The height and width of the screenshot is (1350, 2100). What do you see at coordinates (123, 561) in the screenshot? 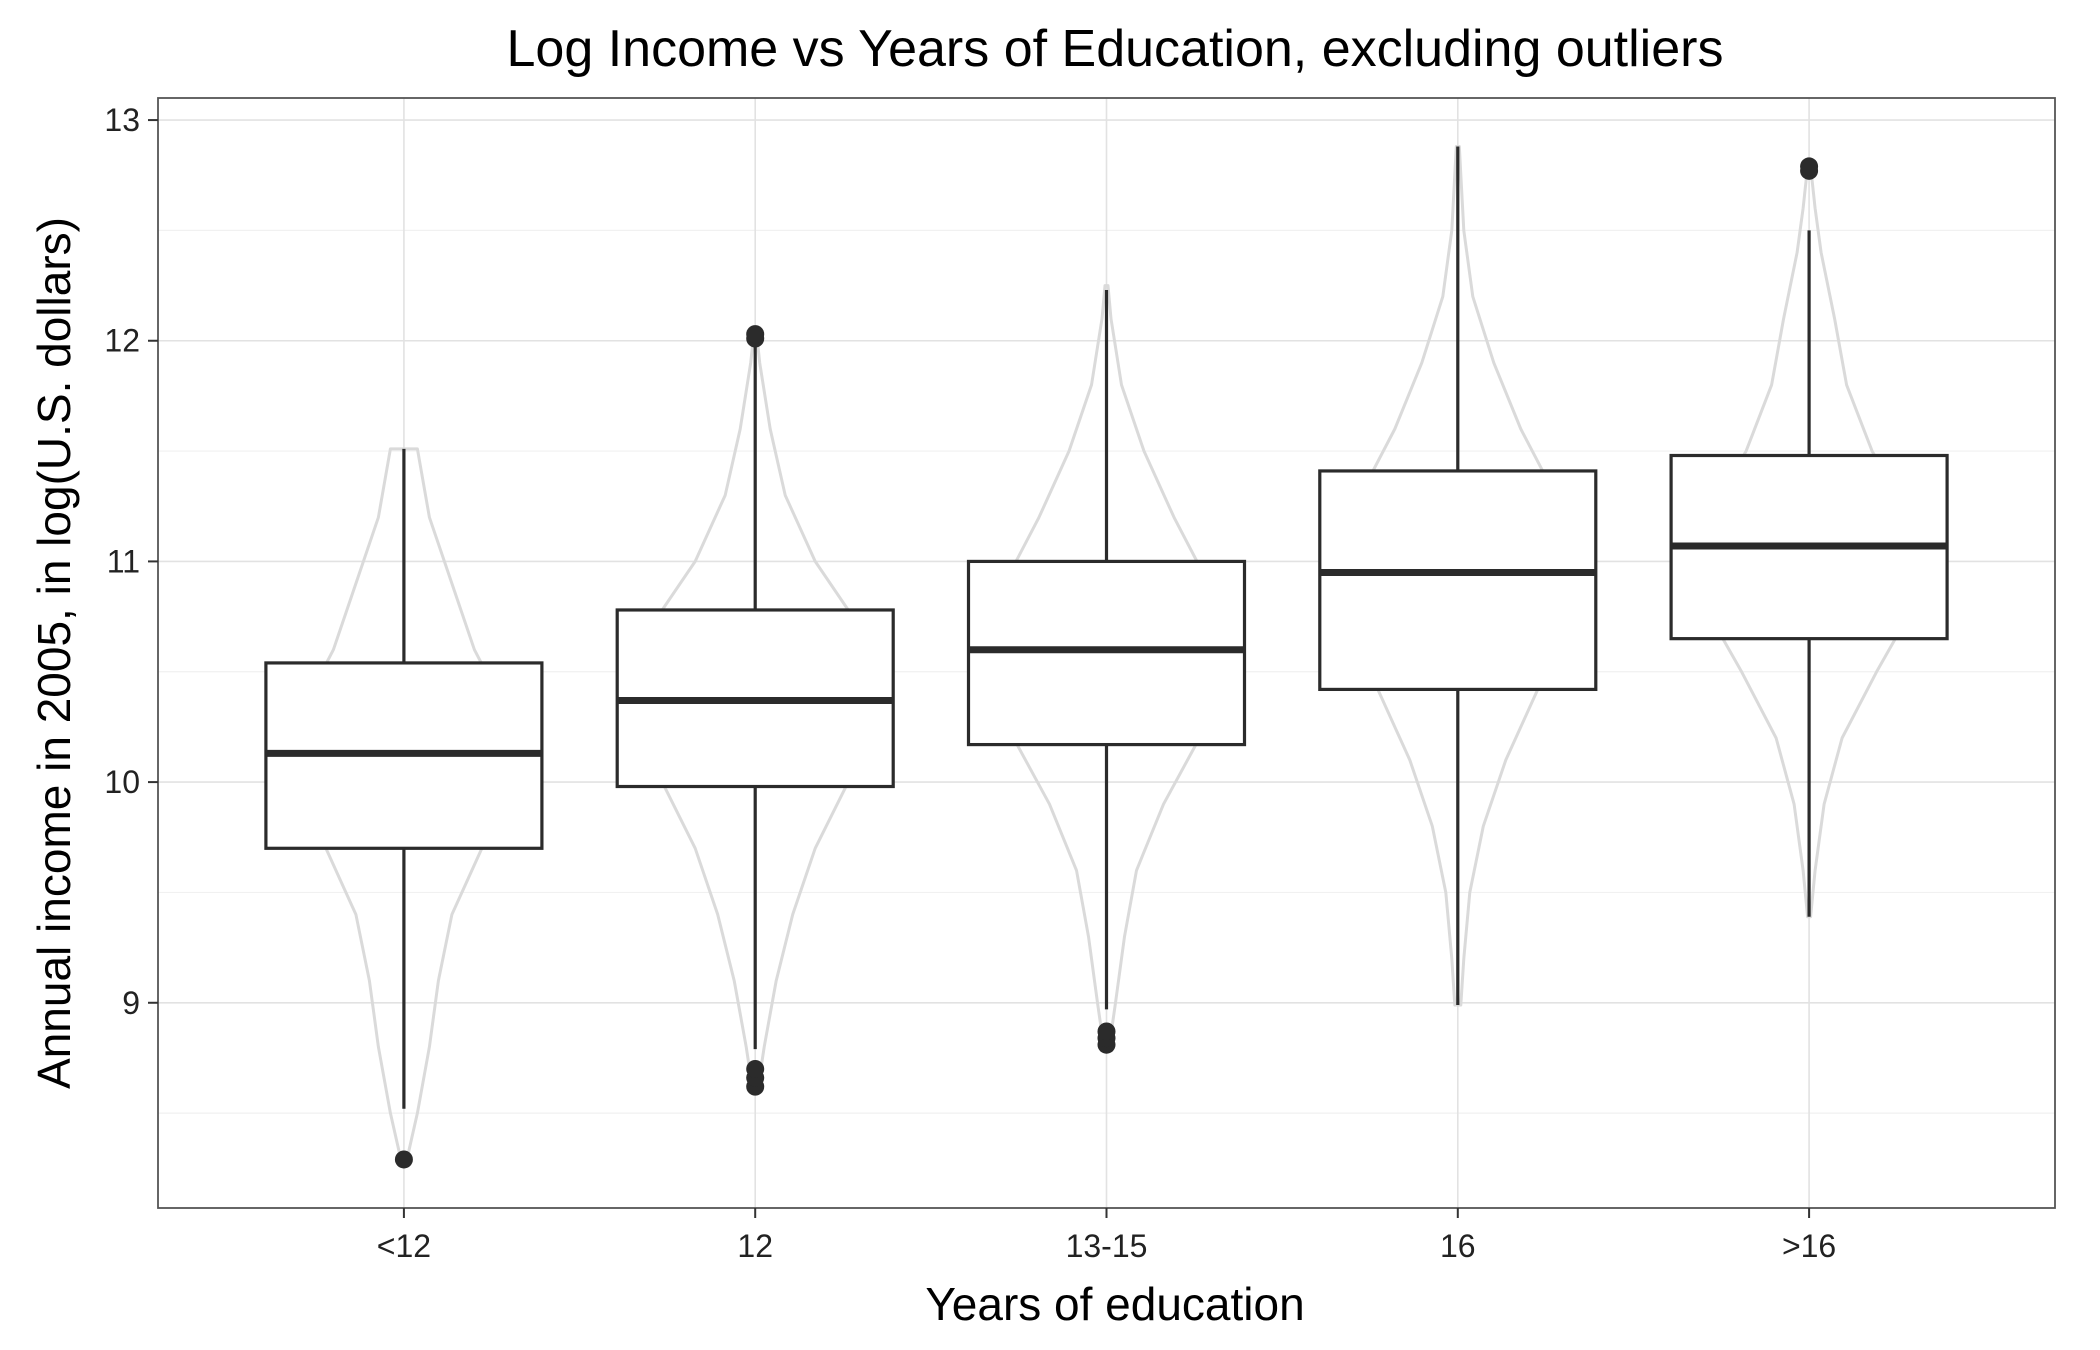
I see `y-tick-label: 11` at bounding box center [123, 561].